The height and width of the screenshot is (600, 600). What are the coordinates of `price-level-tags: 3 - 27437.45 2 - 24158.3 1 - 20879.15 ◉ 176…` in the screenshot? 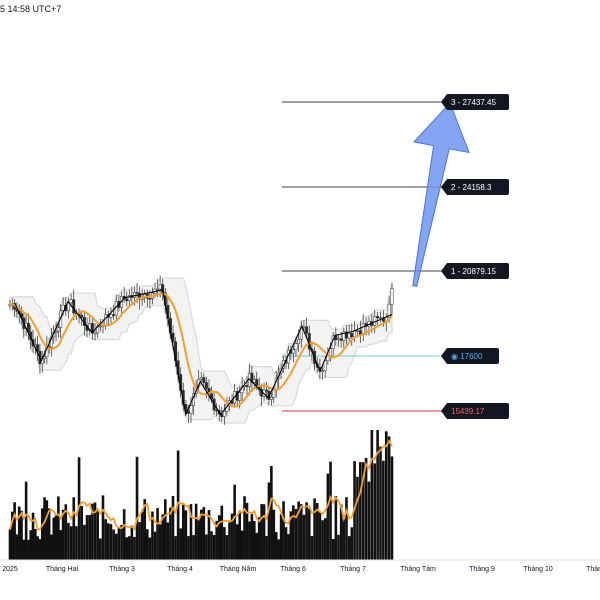 It's located at (475, 256).